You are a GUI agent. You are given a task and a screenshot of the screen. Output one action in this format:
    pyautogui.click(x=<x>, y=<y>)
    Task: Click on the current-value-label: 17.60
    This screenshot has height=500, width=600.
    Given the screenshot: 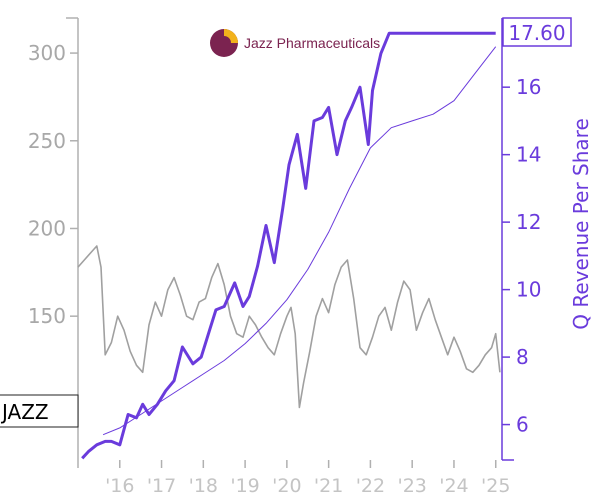 What is the action you would take?
    pyautogui.click(x=536, y=33)
    